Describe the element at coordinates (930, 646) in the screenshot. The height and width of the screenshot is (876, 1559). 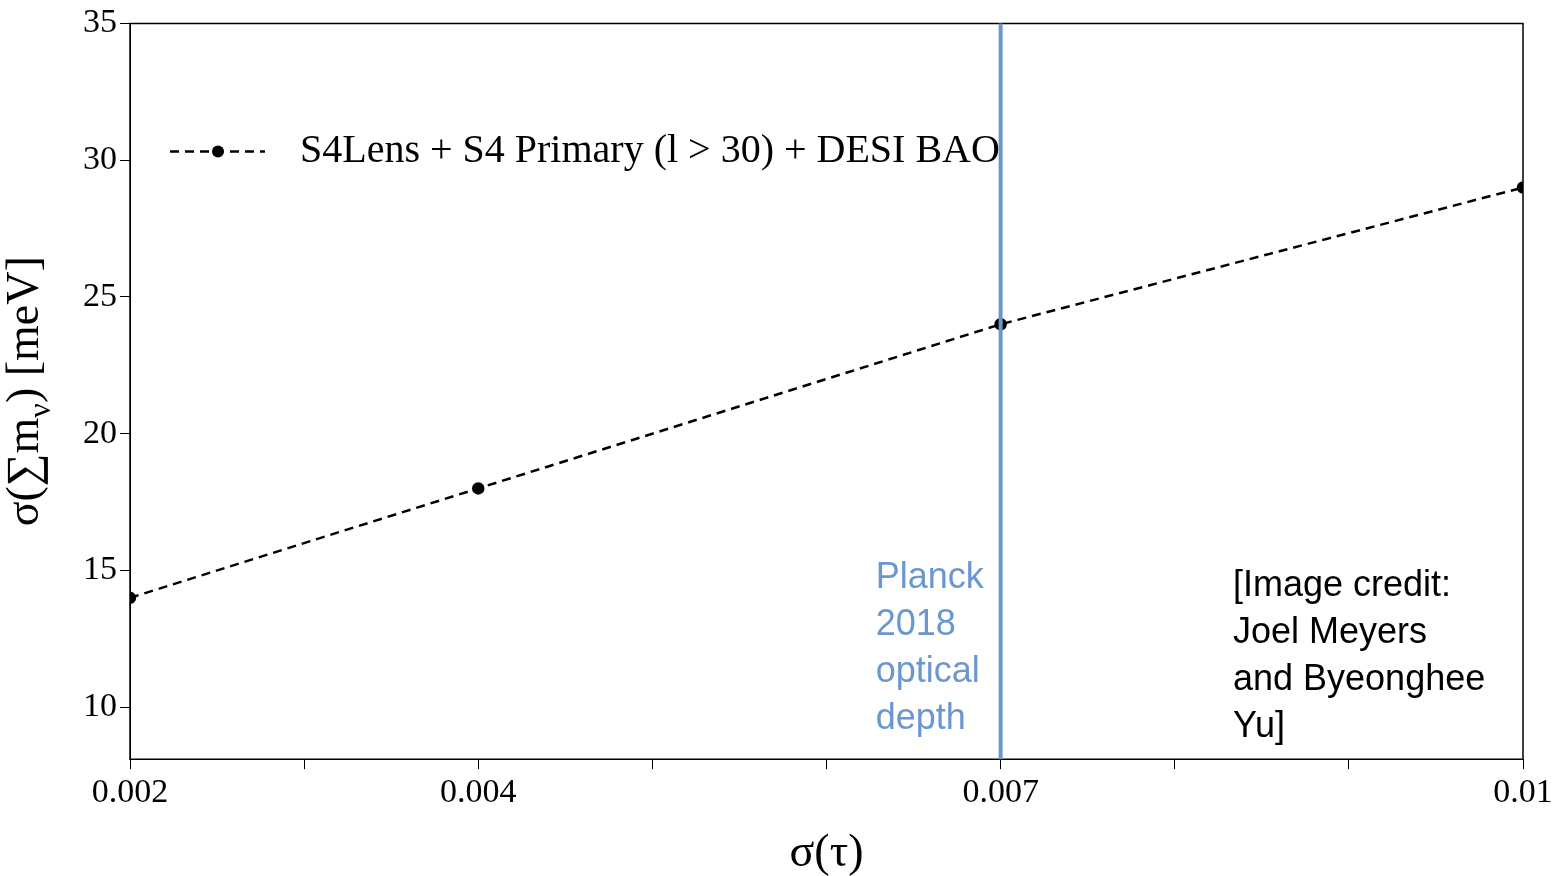
I see `ref-line-label: Planck 2018 optical depth` at that location.